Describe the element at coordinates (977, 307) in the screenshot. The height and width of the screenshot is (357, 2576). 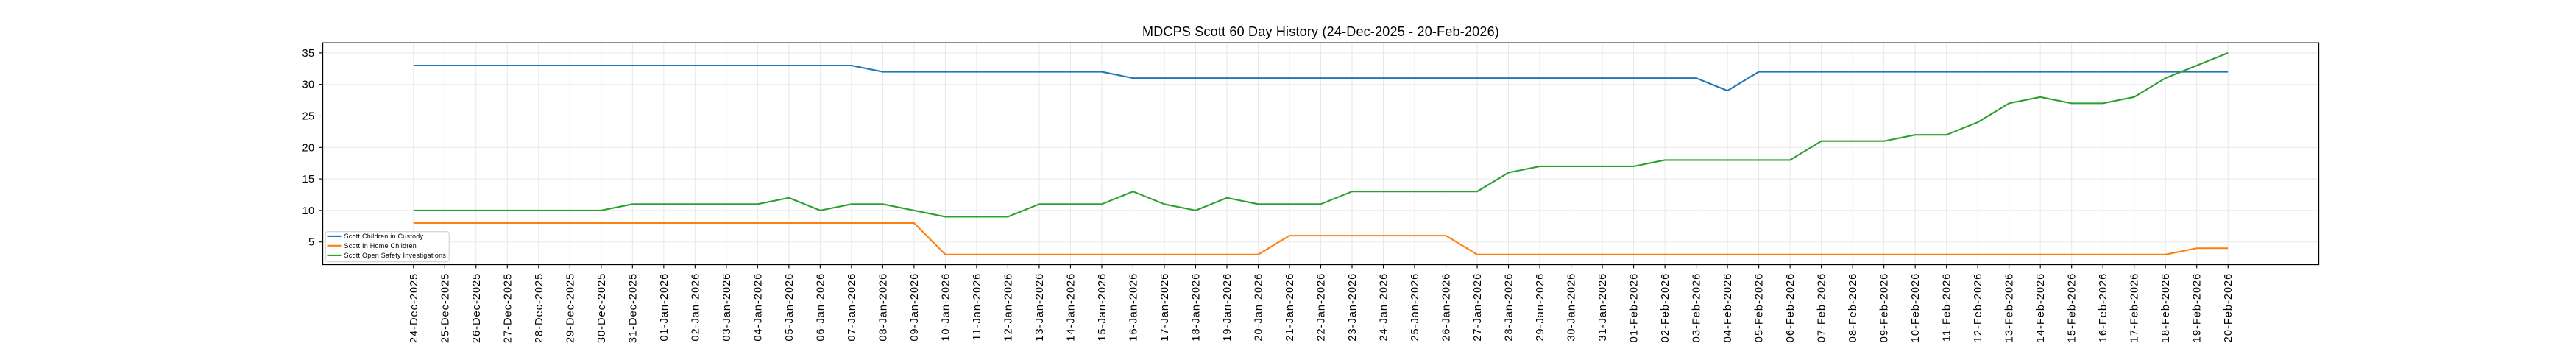
I see `svg-text: 11-Jan-2026` at that location.